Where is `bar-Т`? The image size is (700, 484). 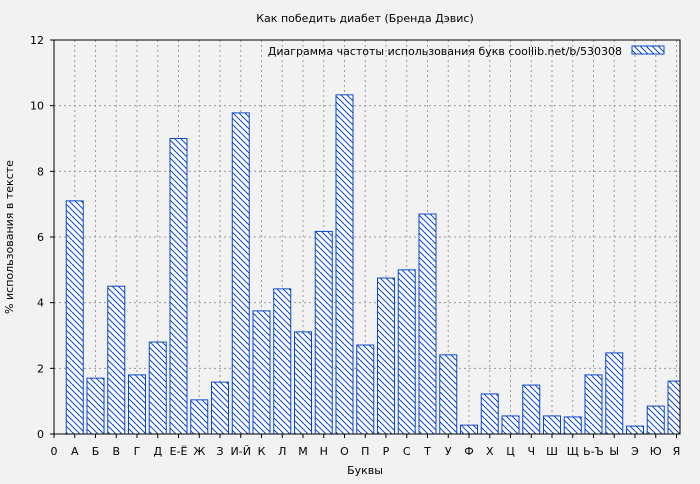 bar-Т is located at coordinates (427, 323).